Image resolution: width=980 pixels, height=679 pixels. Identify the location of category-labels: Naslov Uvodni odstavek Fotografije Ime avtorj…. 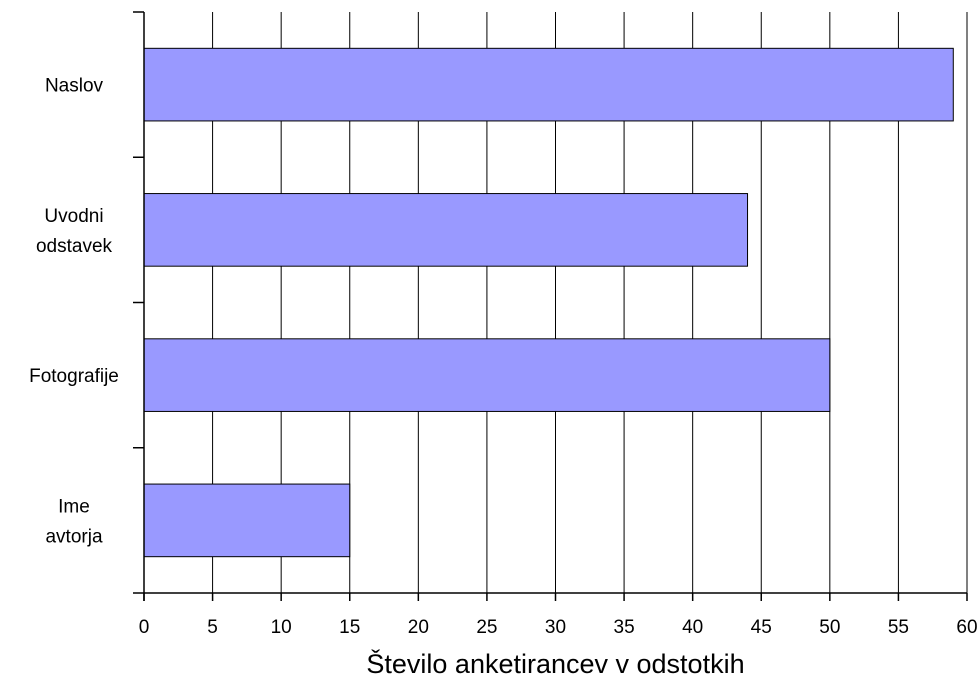
(74, 312).